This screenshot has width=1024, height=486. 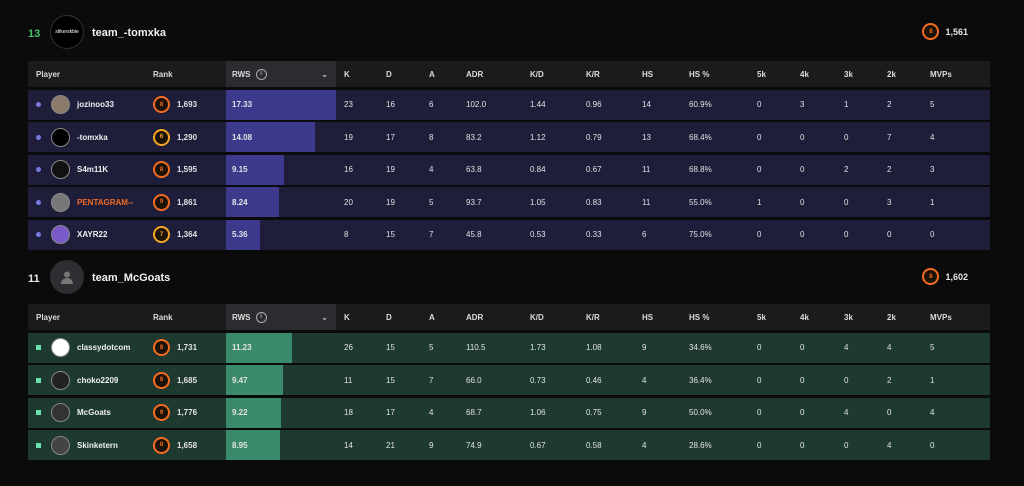 What do you see at coordinates (242, 347) in the screenshot?
I see `rws-value: 11.23` at bounding box center [242, 347].